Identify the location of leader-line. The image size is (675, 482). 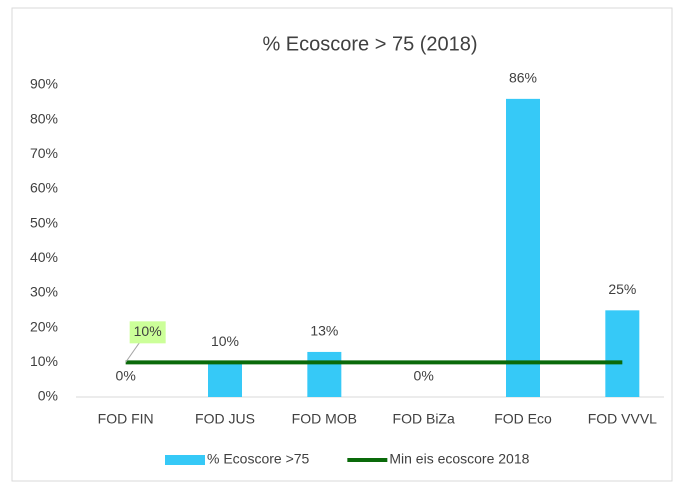
(133, 352).